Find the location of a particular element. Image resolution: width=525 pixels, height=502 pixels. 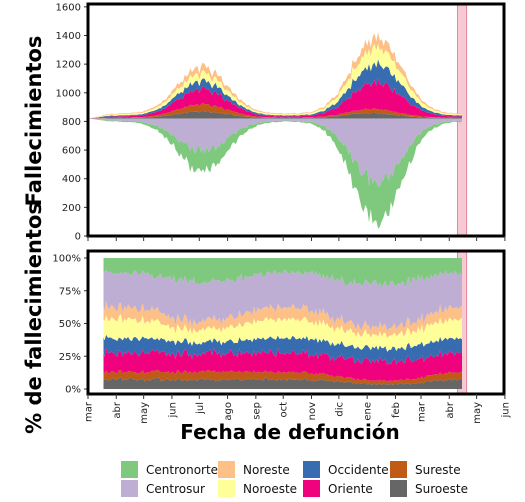

y-tick-label: 1000 is located at coordinates (68, 93).